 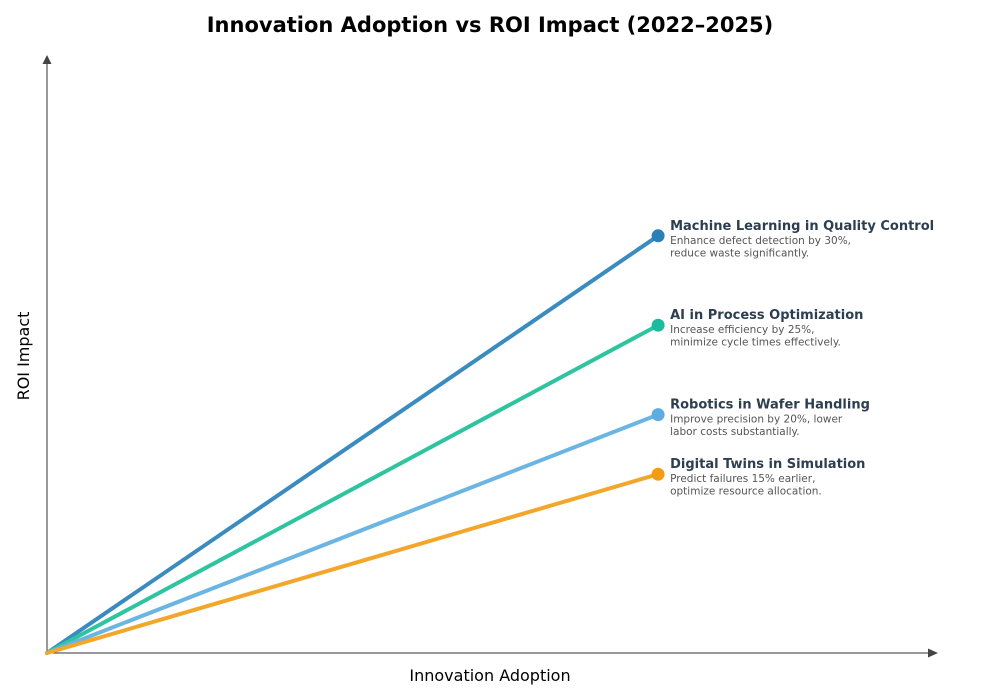 I want to click on series-description: minimize cycle times effectively., so click(x=755, y=343).